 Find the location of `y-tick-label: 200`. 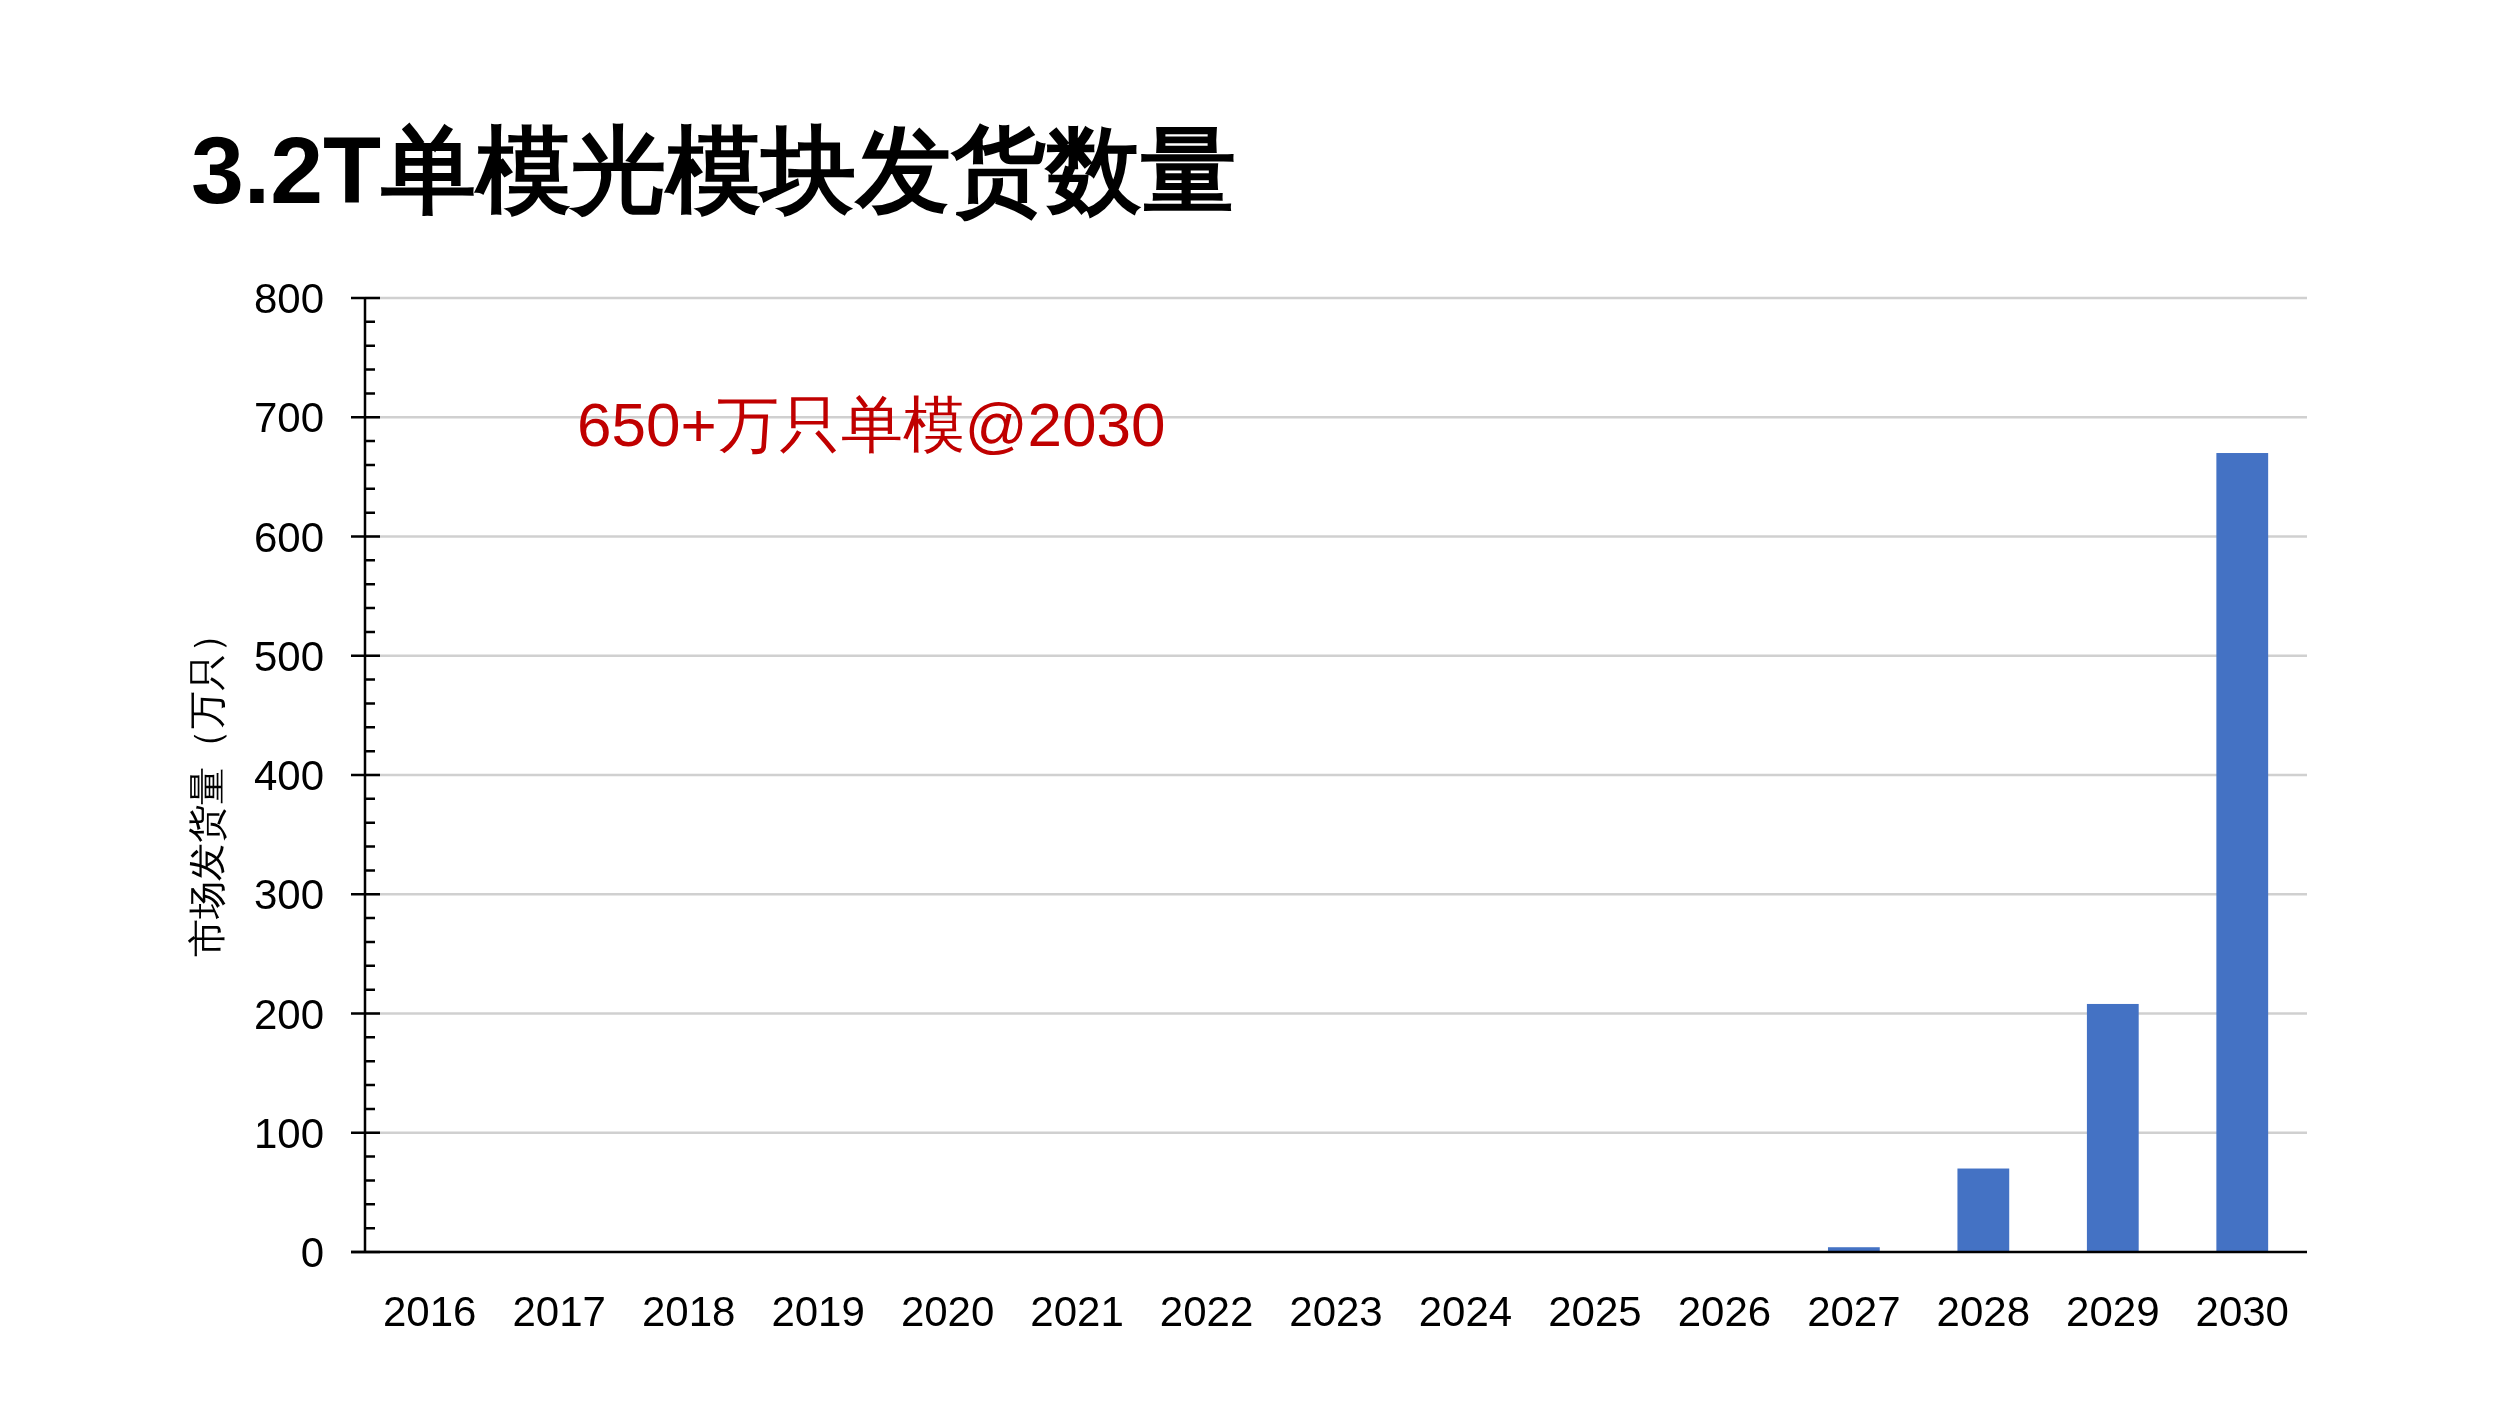

y-tick-label: 200 is located at coordinates (288, 1014).